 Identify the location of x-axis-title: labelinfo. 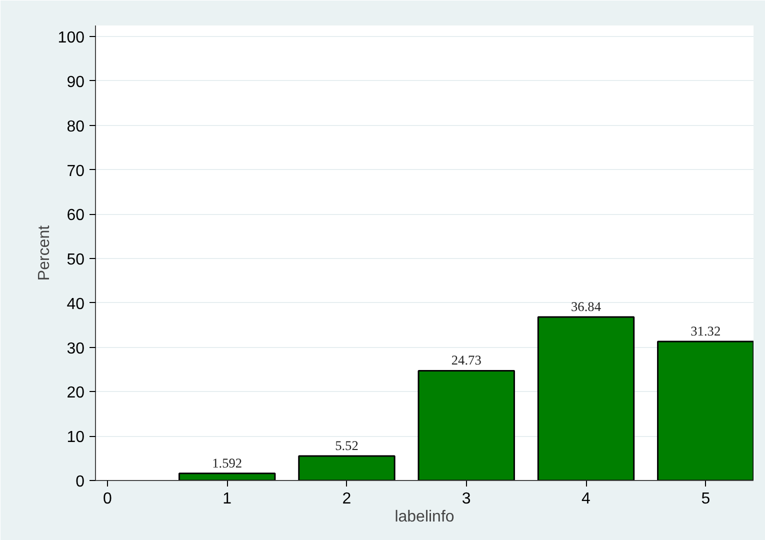
(424, 517).